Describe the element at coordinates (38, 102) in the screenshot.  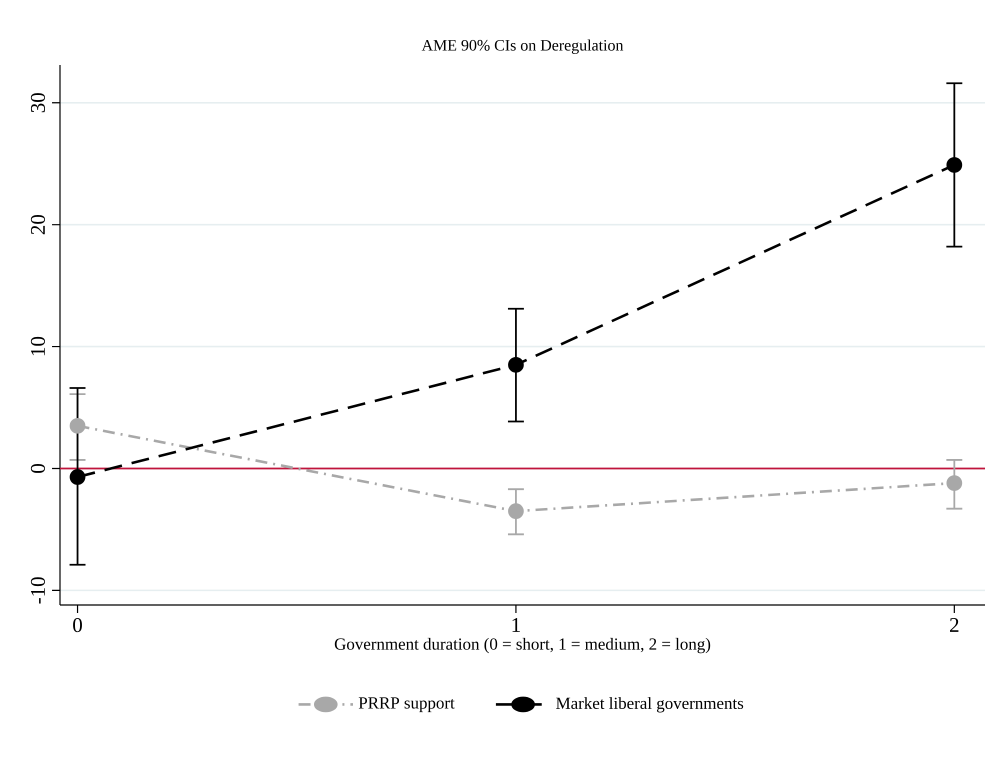
I see `y-tick-label: 30` at that location.